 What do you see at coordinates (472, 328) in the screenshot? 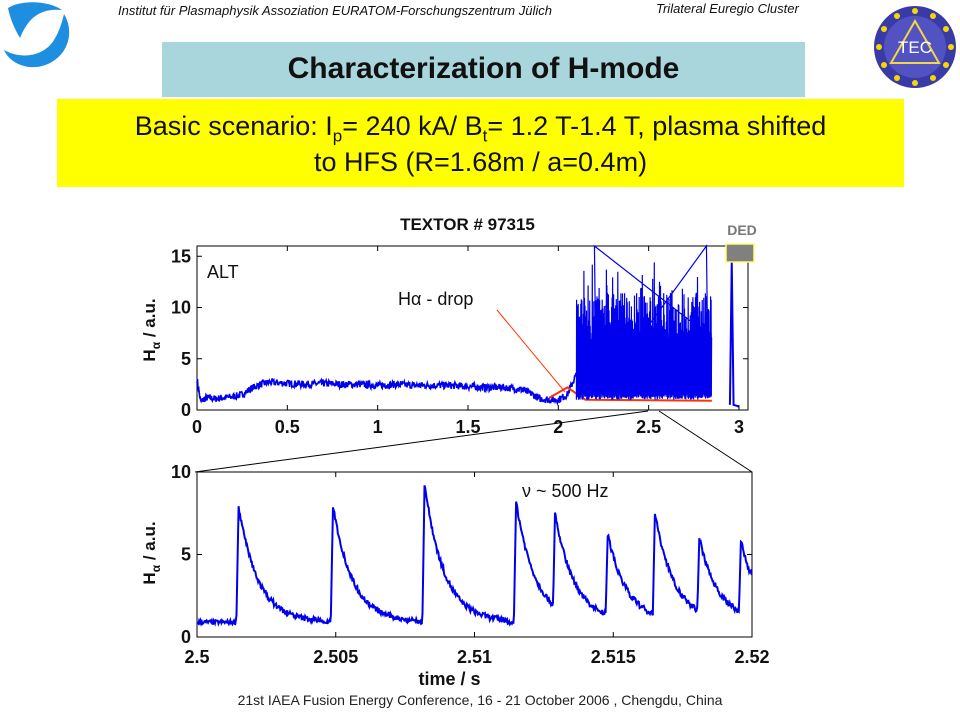
I see `plot-frame-top` at bounding box center [472, 328].